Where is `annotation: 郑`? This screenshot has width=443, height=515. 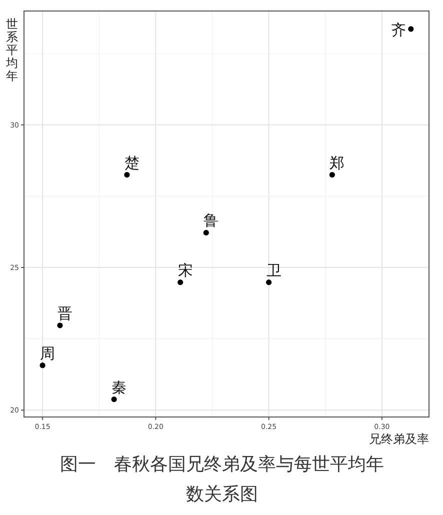
annotation: 郑 is located at coordinates (337, 163).